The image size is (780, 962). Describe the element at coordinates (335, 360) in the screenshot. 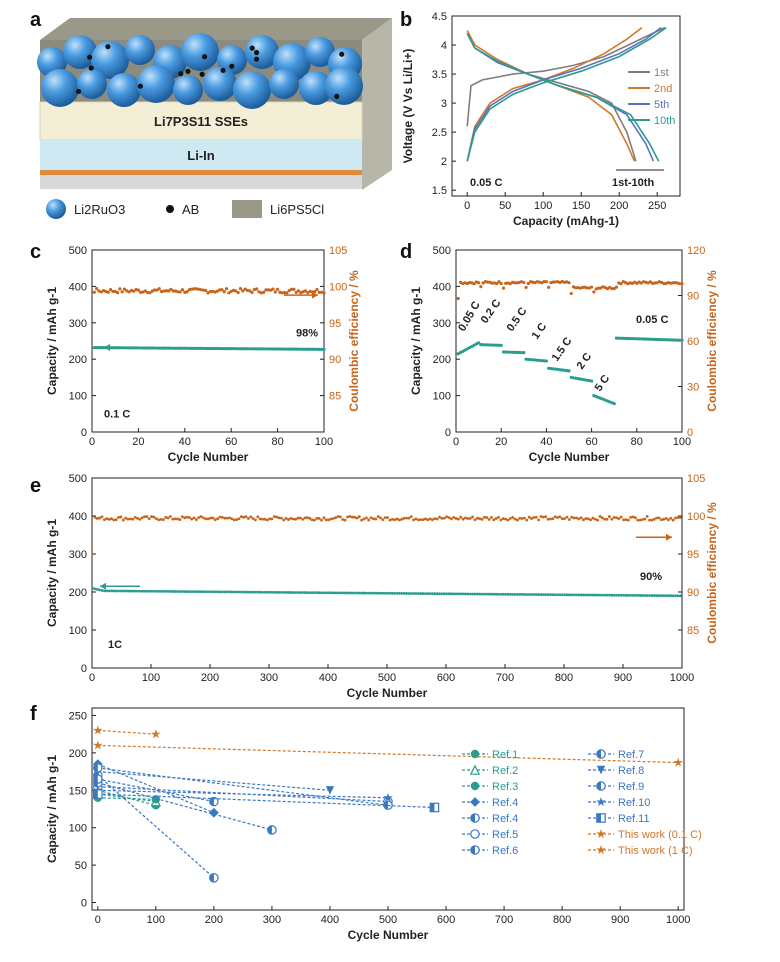

I see `y-right-tick-label: 90` at that location.